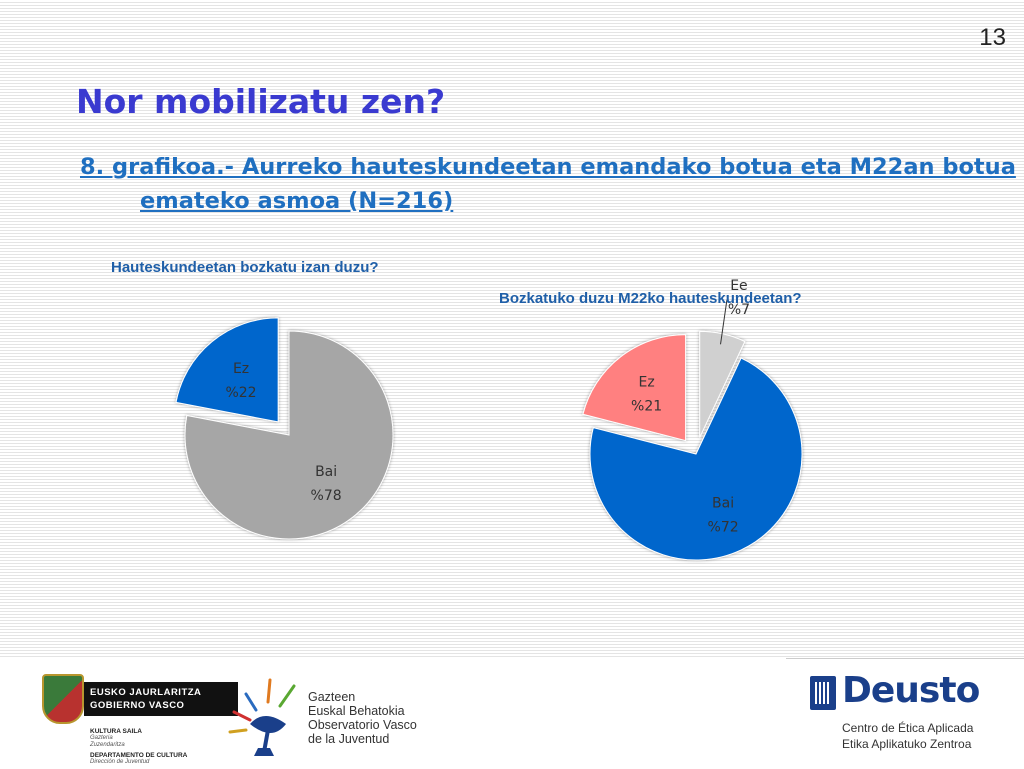 This screenshot has height=769, width=1024. I want to click on obs-line-2: Euskal Behatokia, so click(356, 711).